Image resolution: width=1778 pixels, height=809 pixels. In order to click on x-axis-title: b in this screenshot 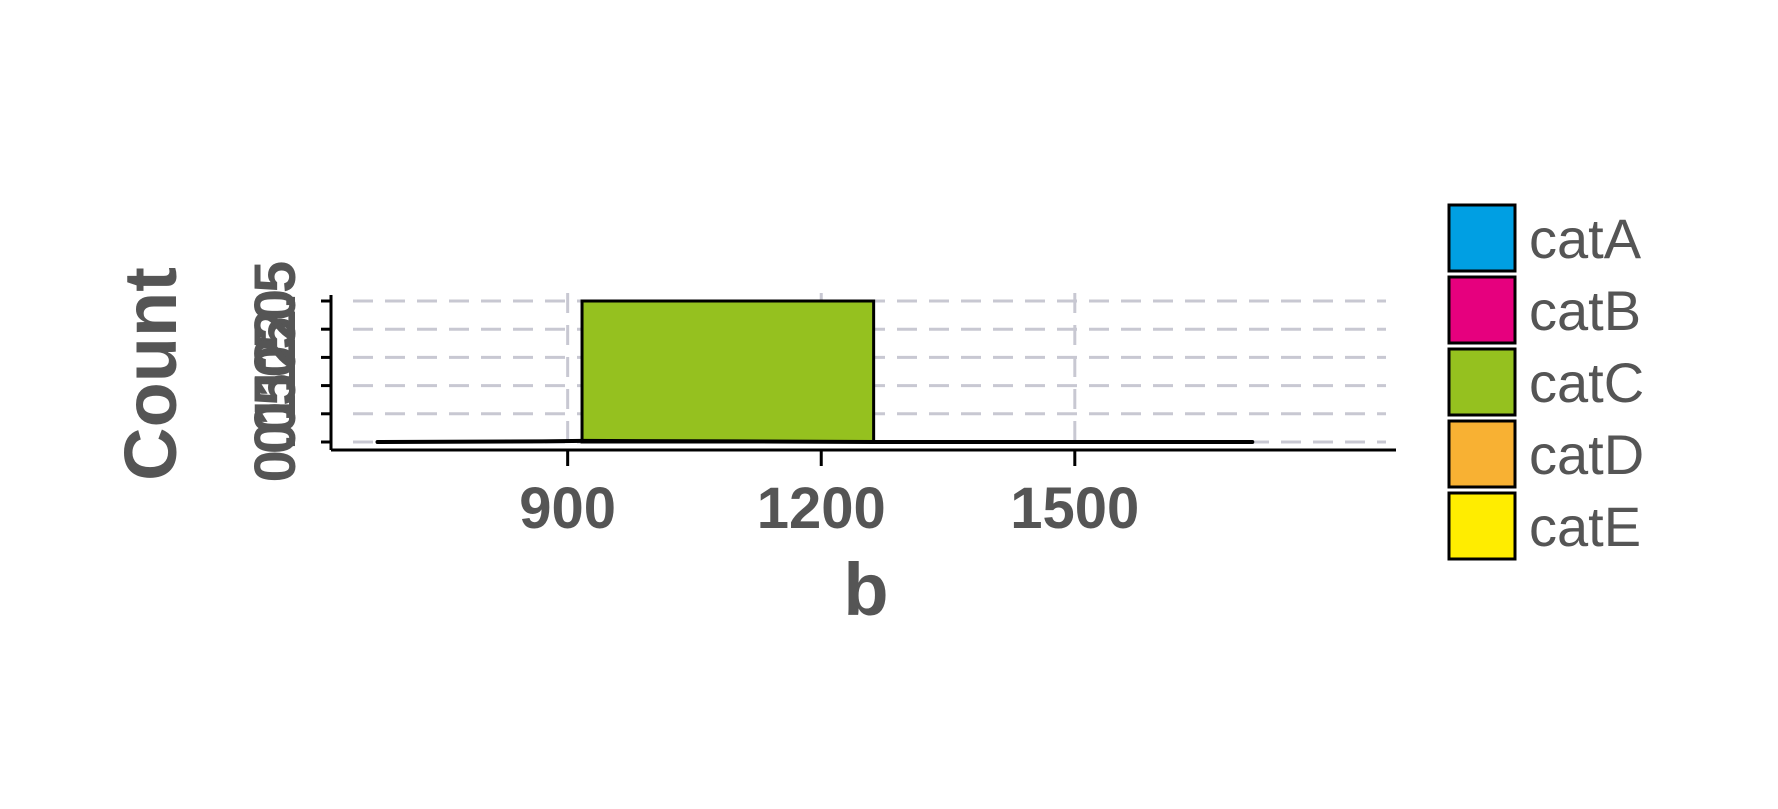, I will do `click(865, 589)`.